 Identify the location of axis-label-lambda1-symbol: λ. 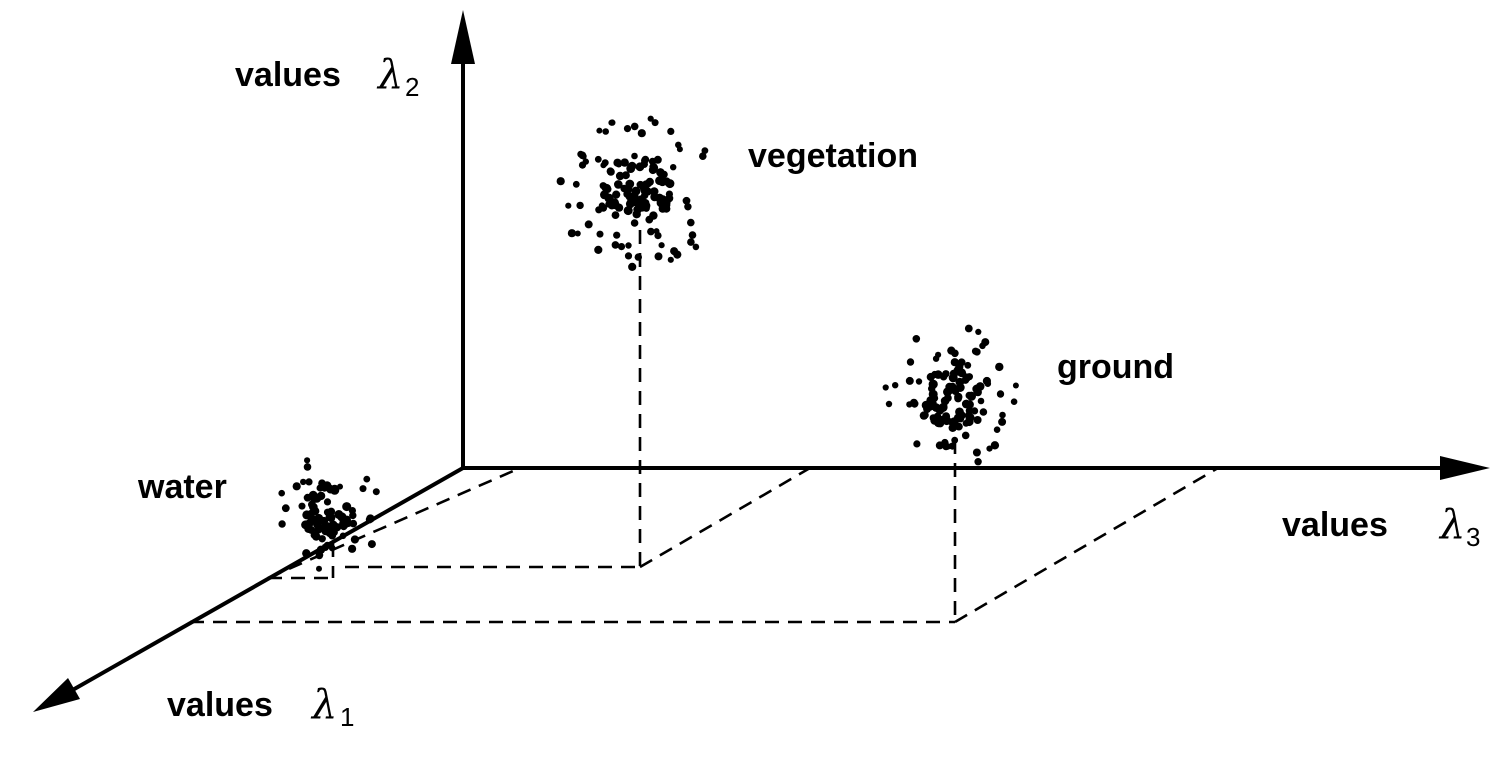
(323, 705).